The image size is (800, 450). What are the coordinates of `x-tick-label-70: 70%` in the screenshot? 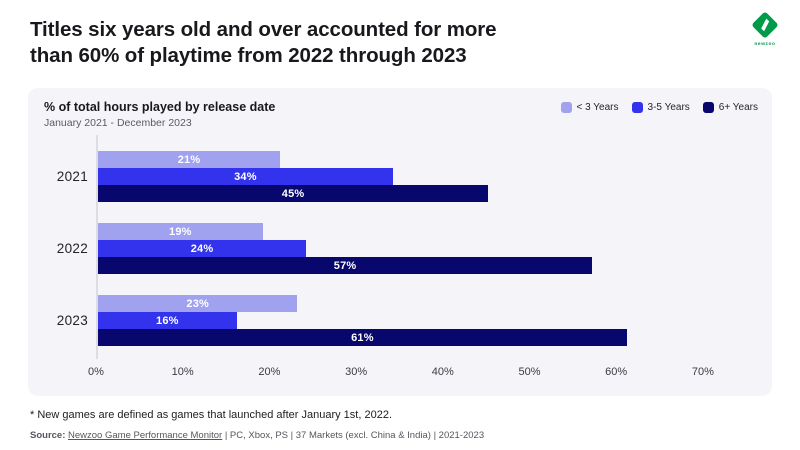 It's located at (702, 372).